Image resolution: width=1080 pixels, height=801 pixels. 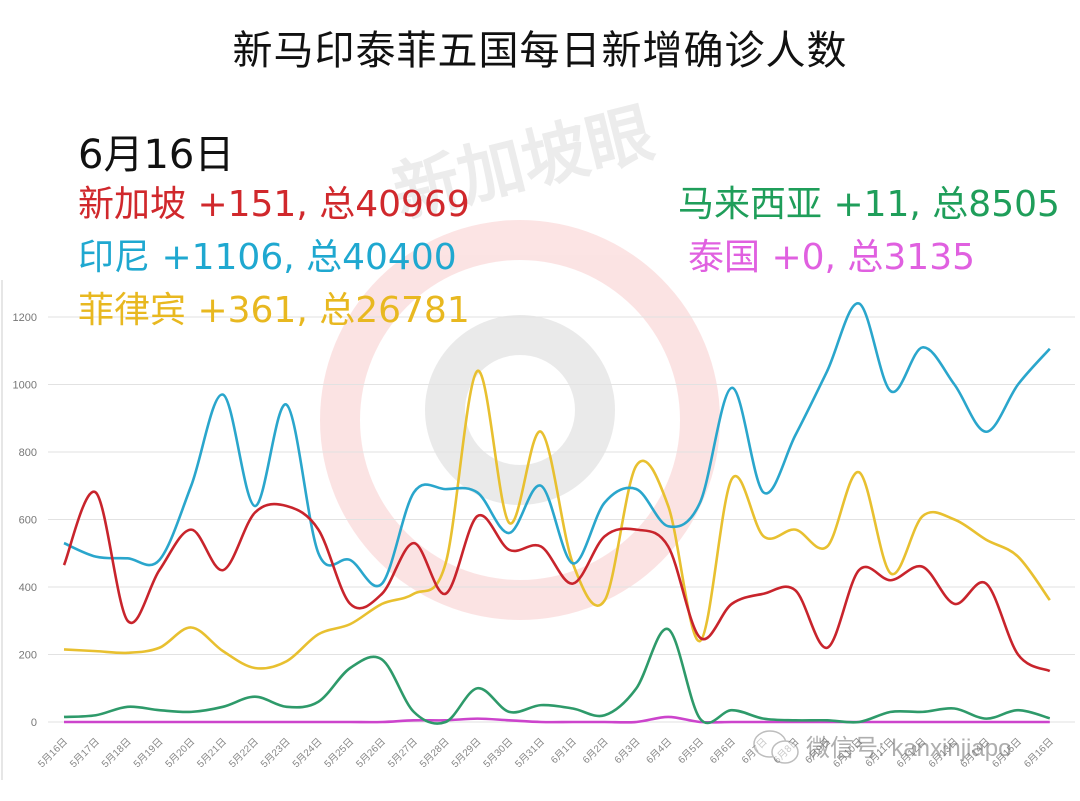 I want to click on y-tick-label: 800, so click(x=28, y=453).